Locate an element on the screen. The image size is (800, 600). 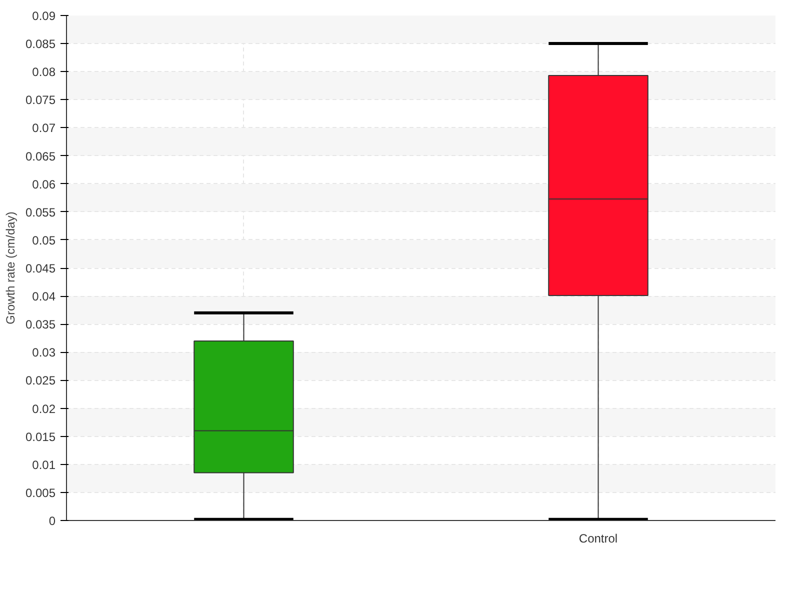
y-tick-label: 0.035 is located at coordinates (40, 325).